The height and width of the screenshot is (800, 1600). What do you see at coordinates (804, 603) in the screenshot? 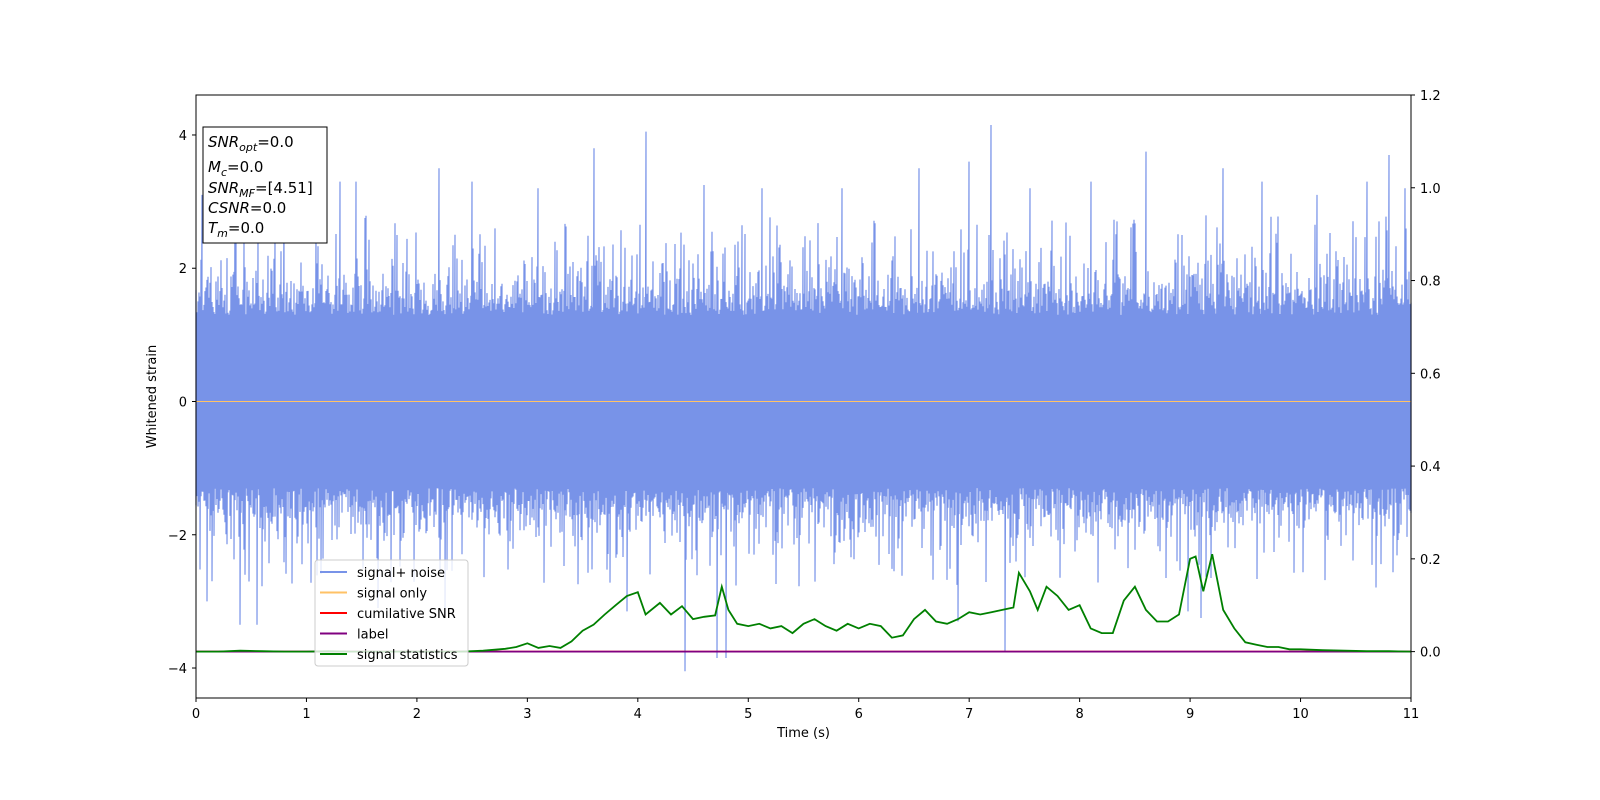
I see `series-signal-statistics` at bounding box center [804, 603].